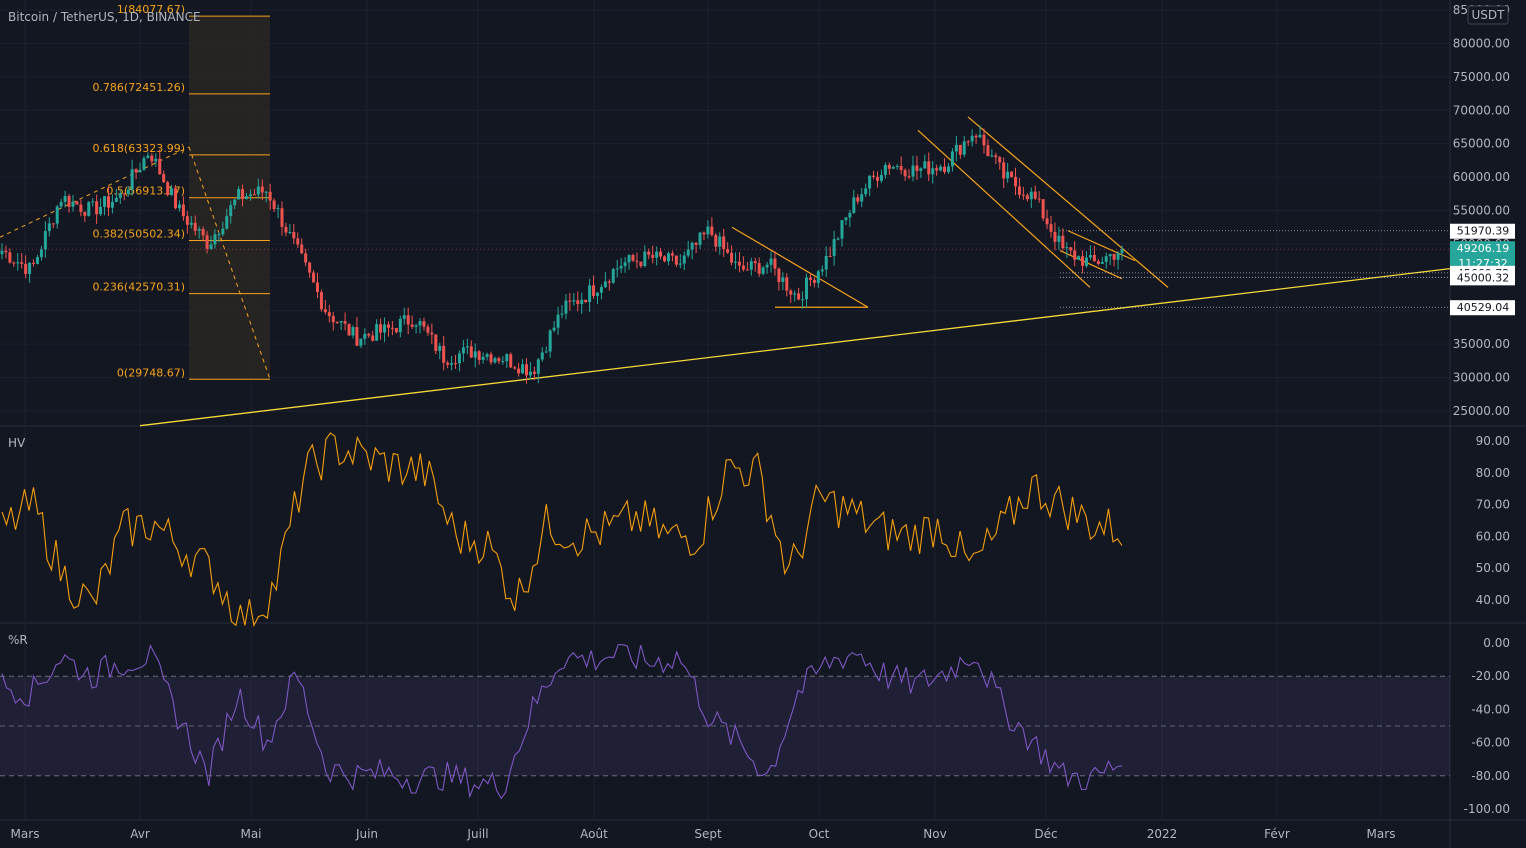  What do you see at coordinates (1483, 248) in the screenshot?
I see `price-tag-label: 49206.19` at bounding box center [1483, 248].